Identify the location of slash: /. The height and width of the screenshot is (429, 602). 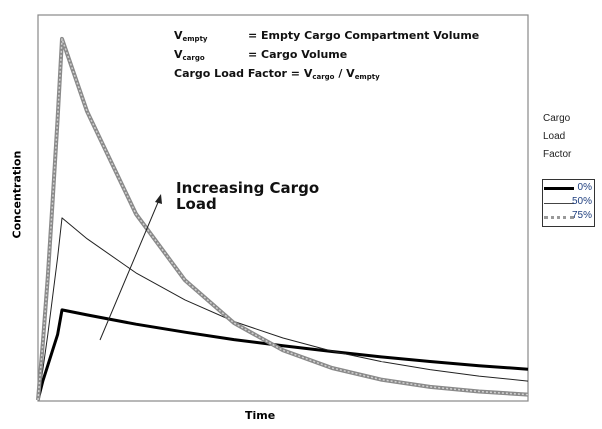
(340, 73).